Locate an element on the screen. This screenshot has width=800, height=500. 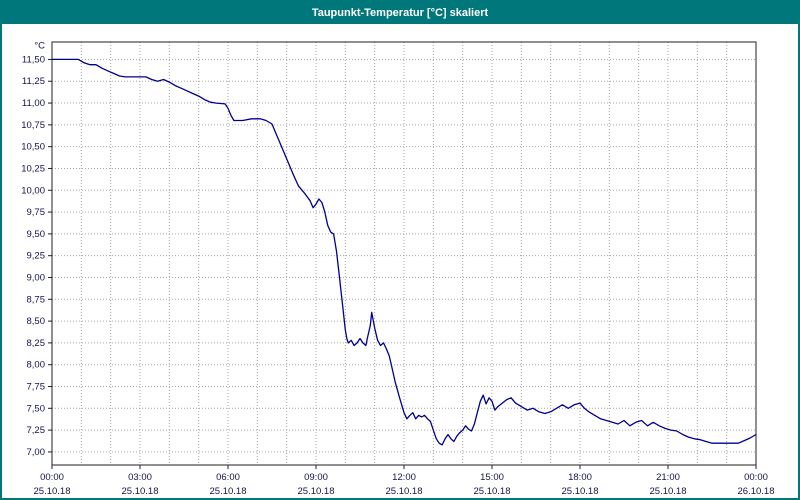
y-tick-label: 9,50 is located at coordinates (36, 234).